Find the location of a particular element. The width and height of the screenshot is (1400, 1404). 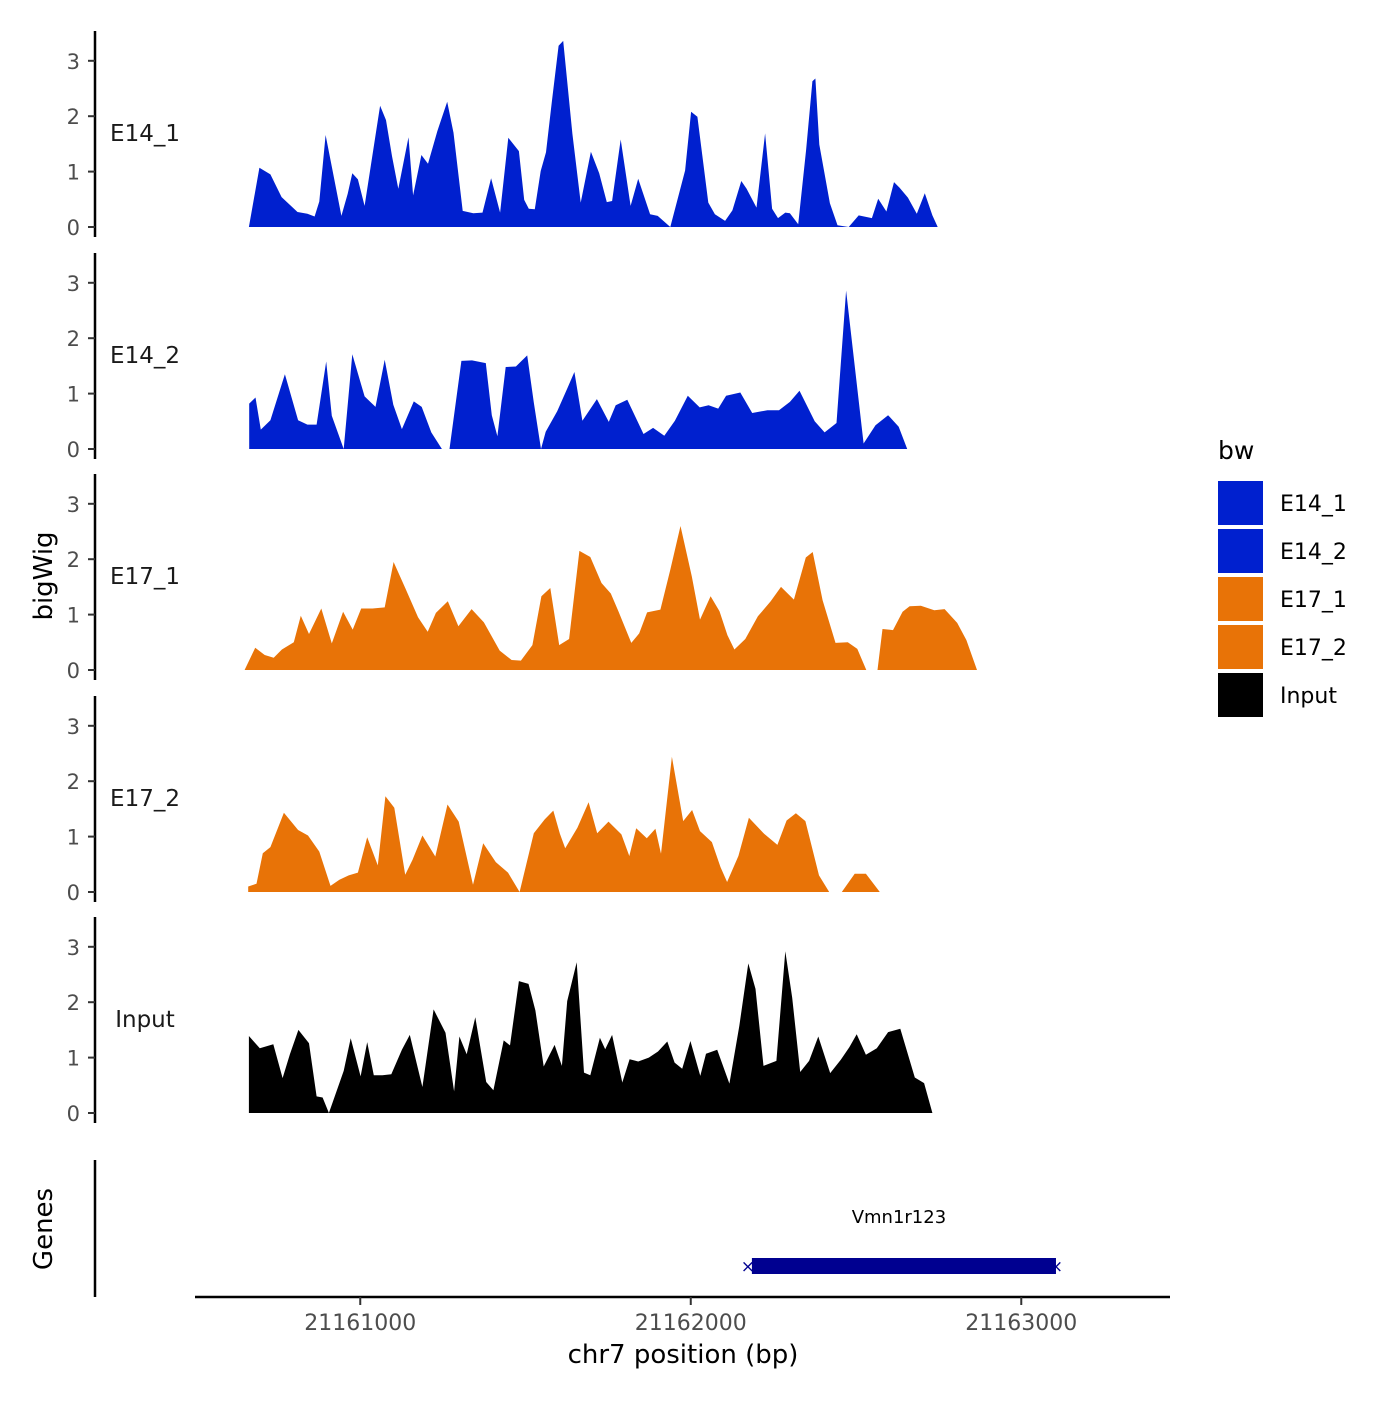

track-panel-E17_1: 0 1 2 3 E17_1 is located at coordinates (551, 578).